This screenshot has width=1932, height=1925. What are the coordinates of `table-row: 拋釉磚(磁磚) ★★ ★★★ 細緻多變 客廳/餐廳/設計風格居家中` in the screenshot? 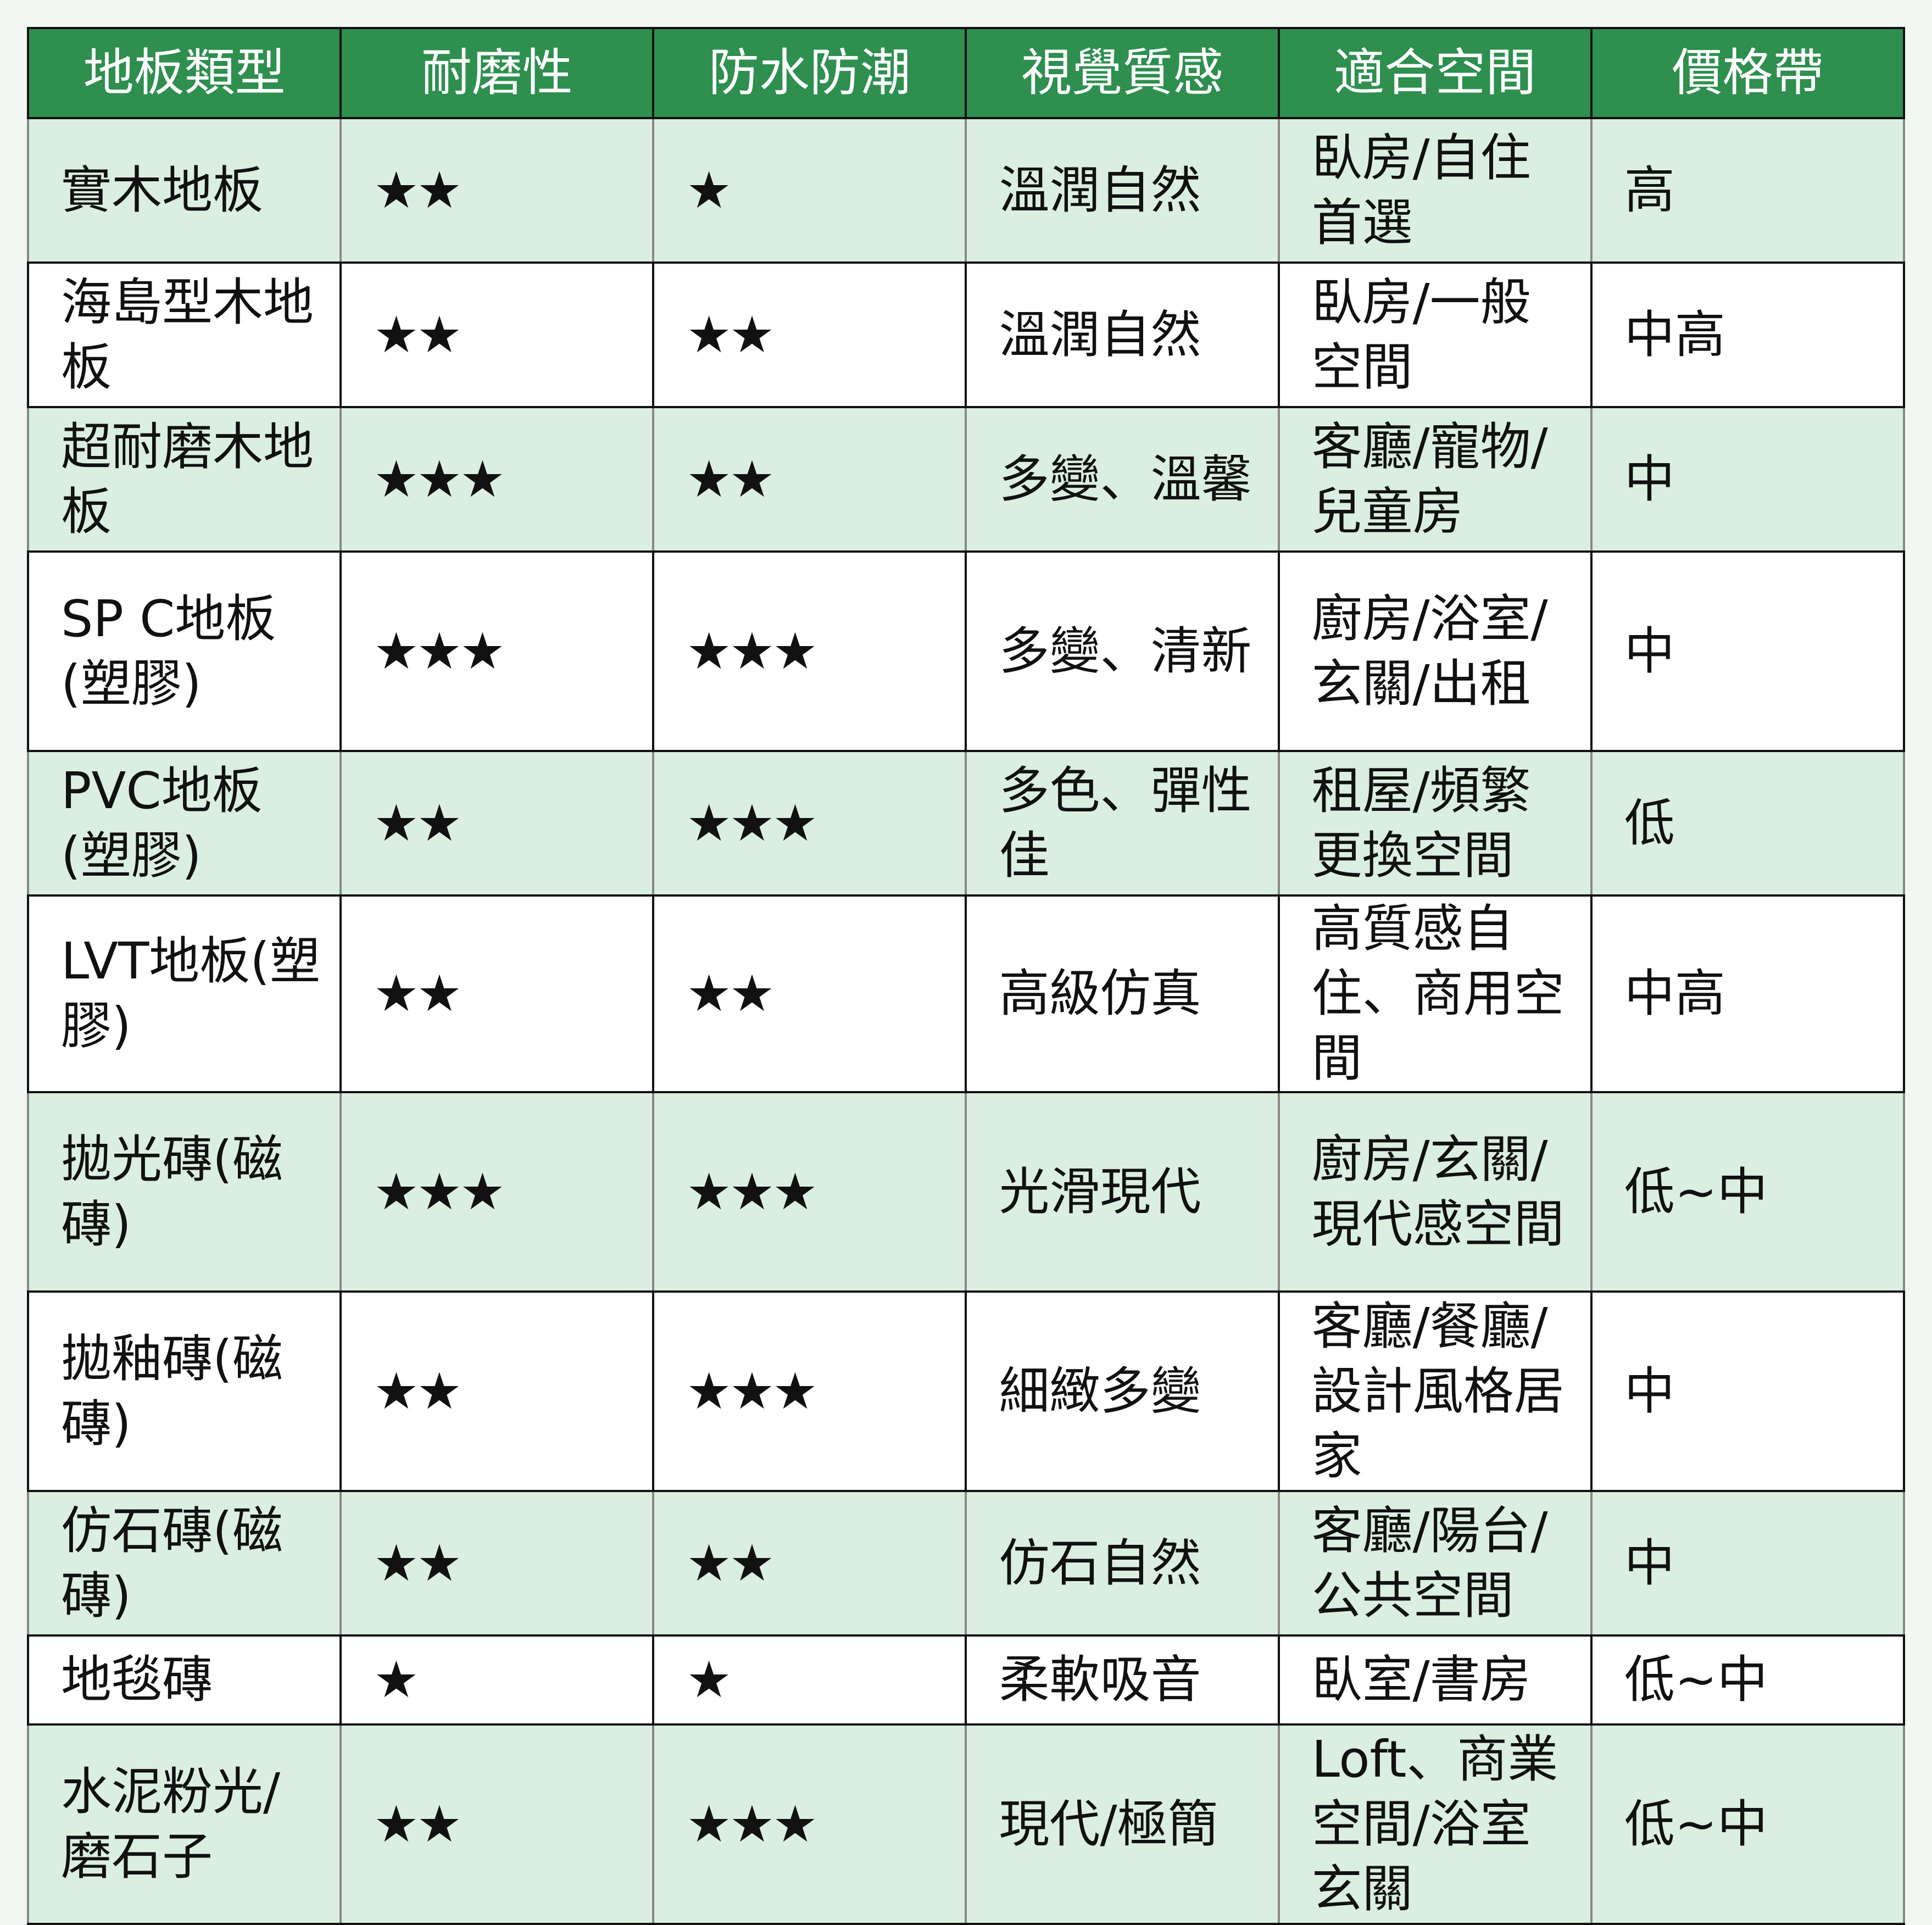 It's located at (966, 1391).